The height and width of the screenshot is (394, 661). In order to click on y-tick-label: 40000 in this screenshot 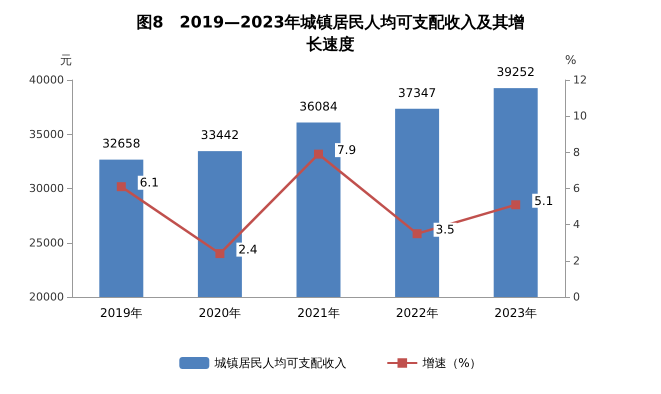, I will do `click(46, 80)`.